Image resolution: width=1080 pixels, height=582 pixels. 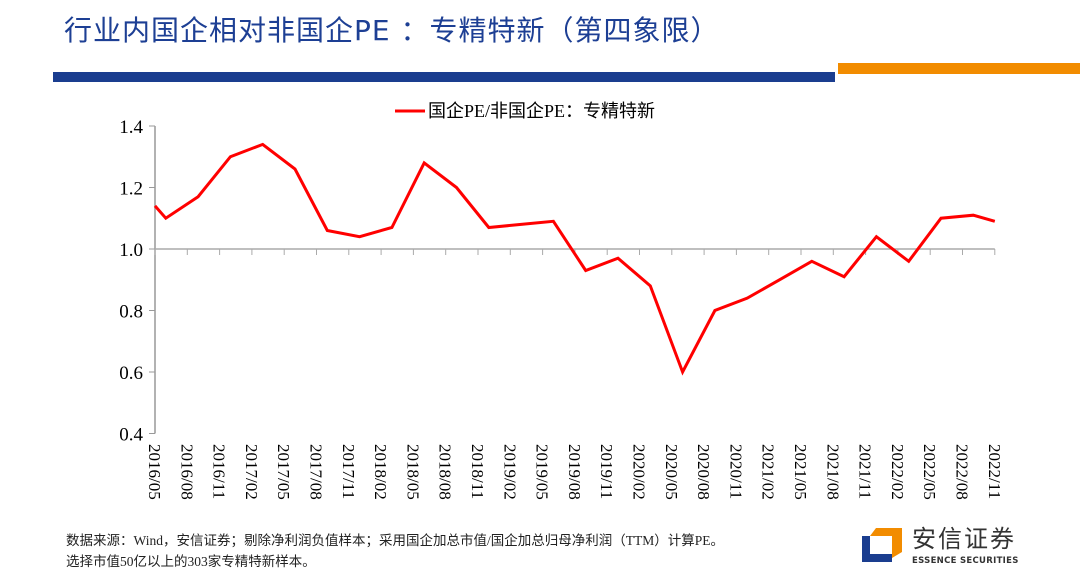 I want to click on company-logo: 安信证券 ESSENCE SECURITIES, so click(x=969, y=548).